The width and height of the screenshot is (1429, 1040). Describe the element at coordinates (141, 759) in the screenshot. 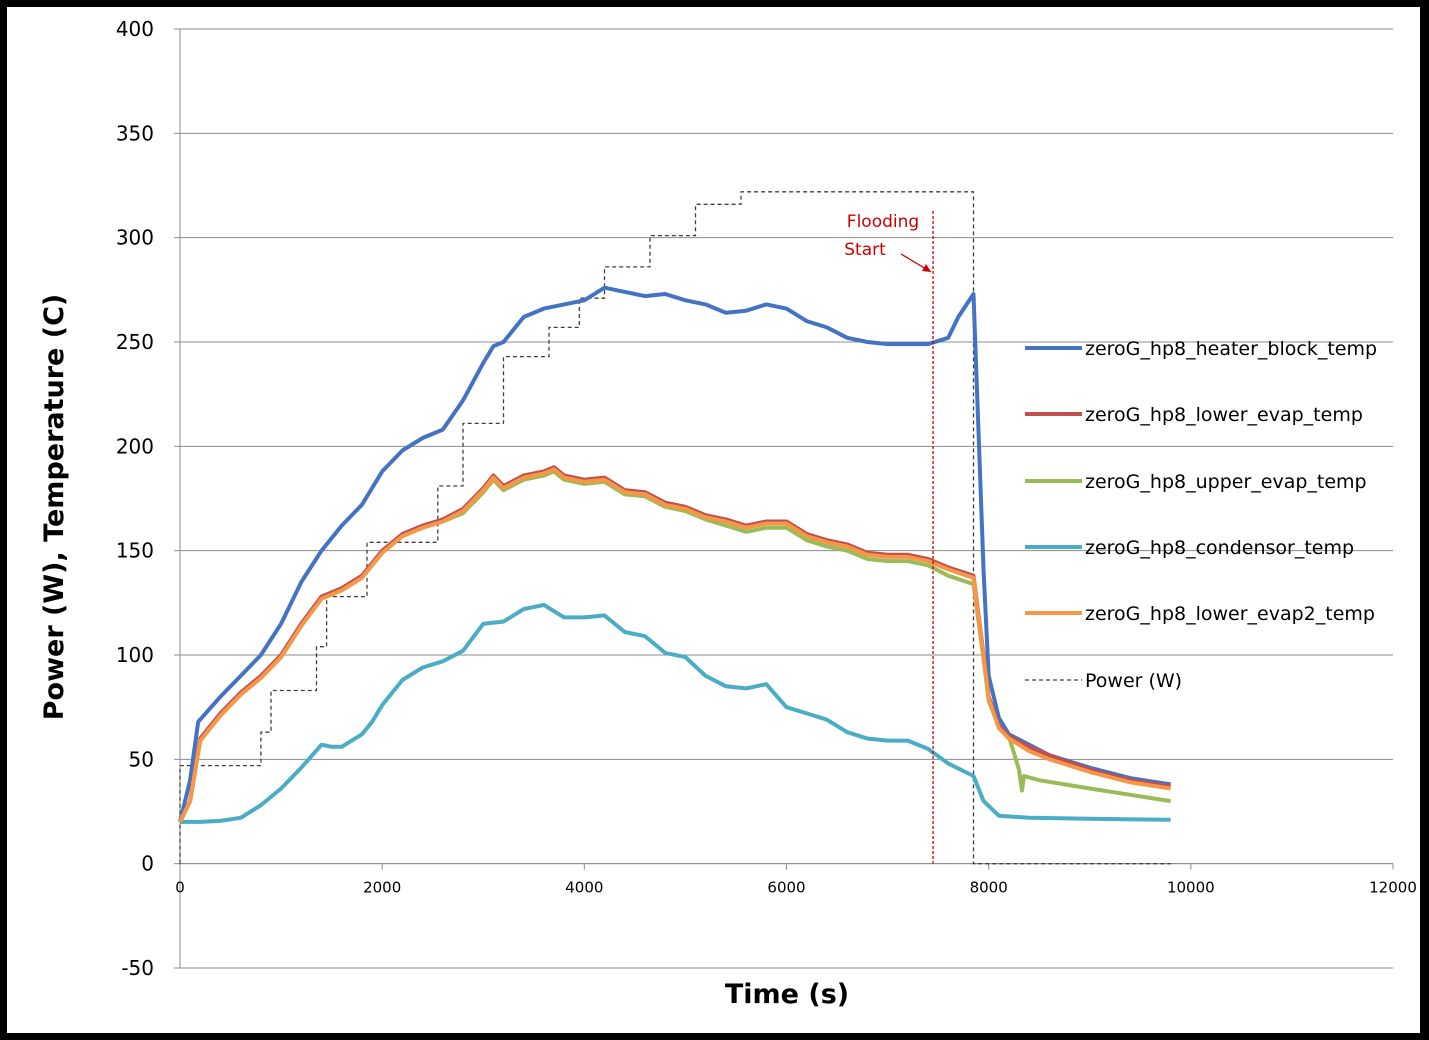

I see `y-tick-label: 50` at that location.